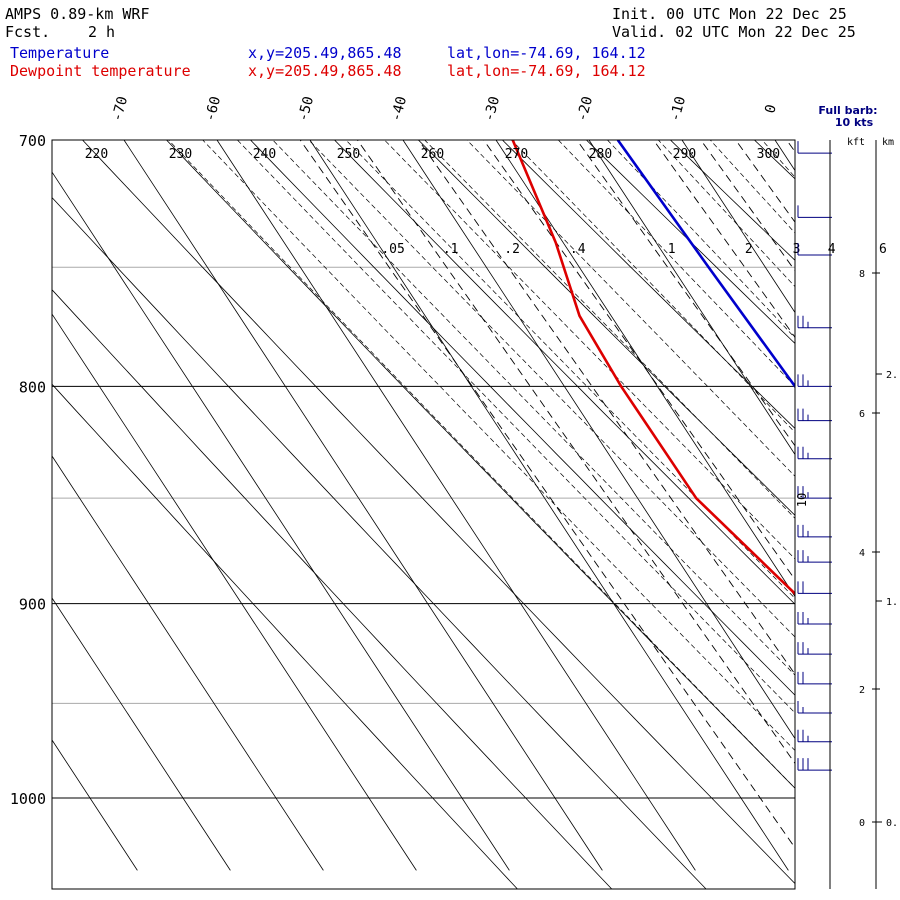 The height and width of the screenshot is (900, 900). What do you see at coordinates (399, 109) in the screenshot?
I see `isotherm-label: -40` at bounding box center [399, 109].